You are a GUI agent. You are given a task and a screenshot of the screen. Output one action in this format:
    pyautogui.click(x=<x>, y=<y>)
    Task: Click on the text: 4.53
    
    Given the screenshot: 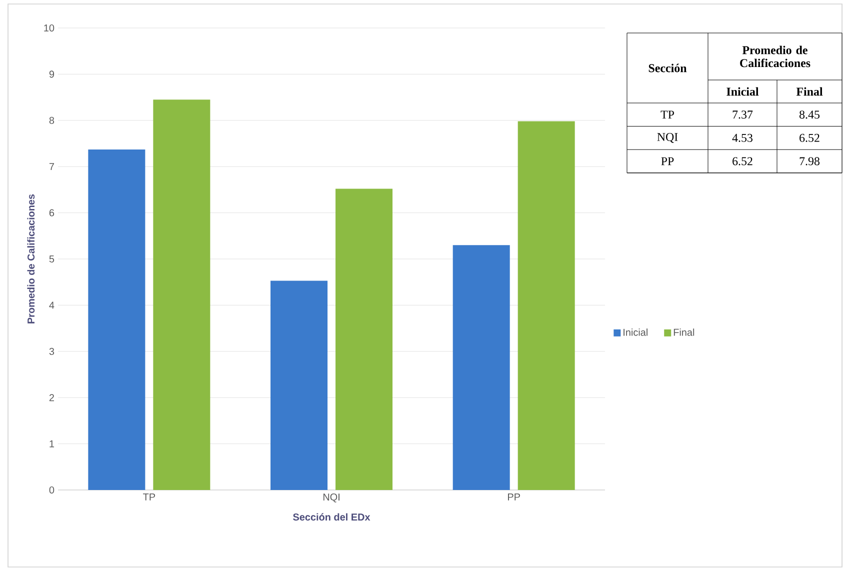 What is the action you would take?
    pyautogui.click(x=742, y=138)
    